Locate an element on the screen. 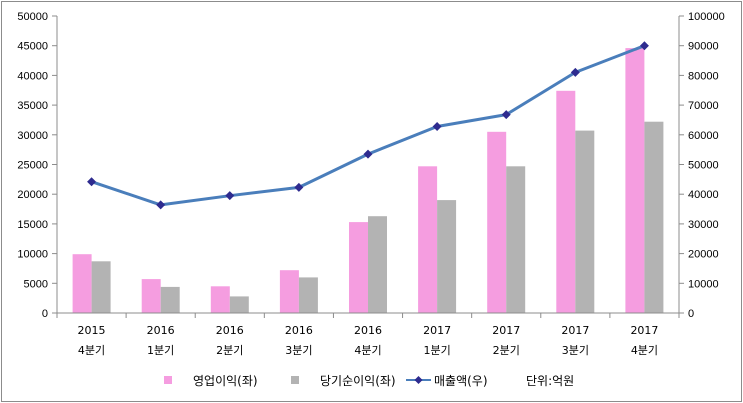 The width and height of the screenshot is (743, 403). legend-swatch-net-income is located at coordinates (295, 380).